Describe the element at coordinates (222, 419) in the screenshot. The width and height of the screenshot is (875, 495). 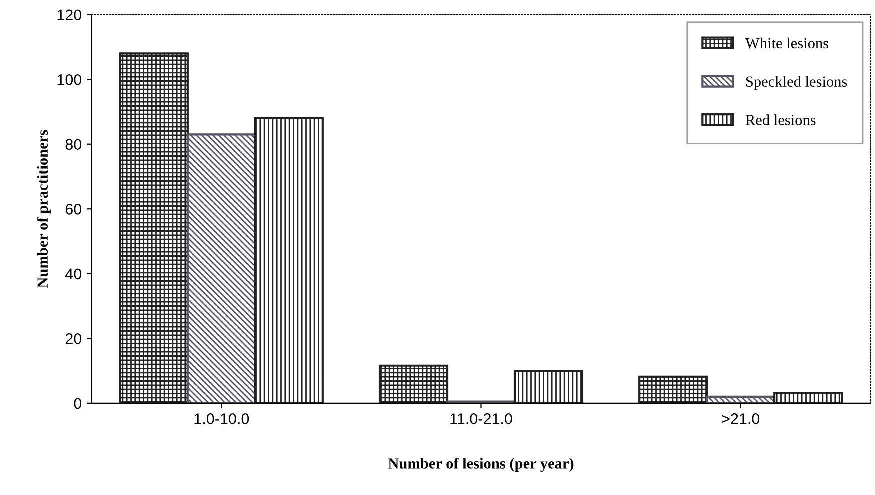
I see `x-tick-label: 1.0-10.0` at that location.